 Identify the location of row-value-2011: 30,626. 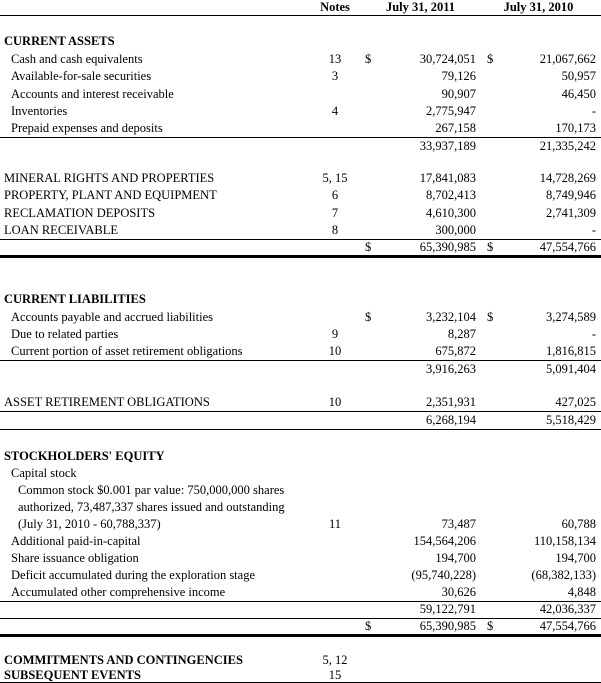
(427, 593).